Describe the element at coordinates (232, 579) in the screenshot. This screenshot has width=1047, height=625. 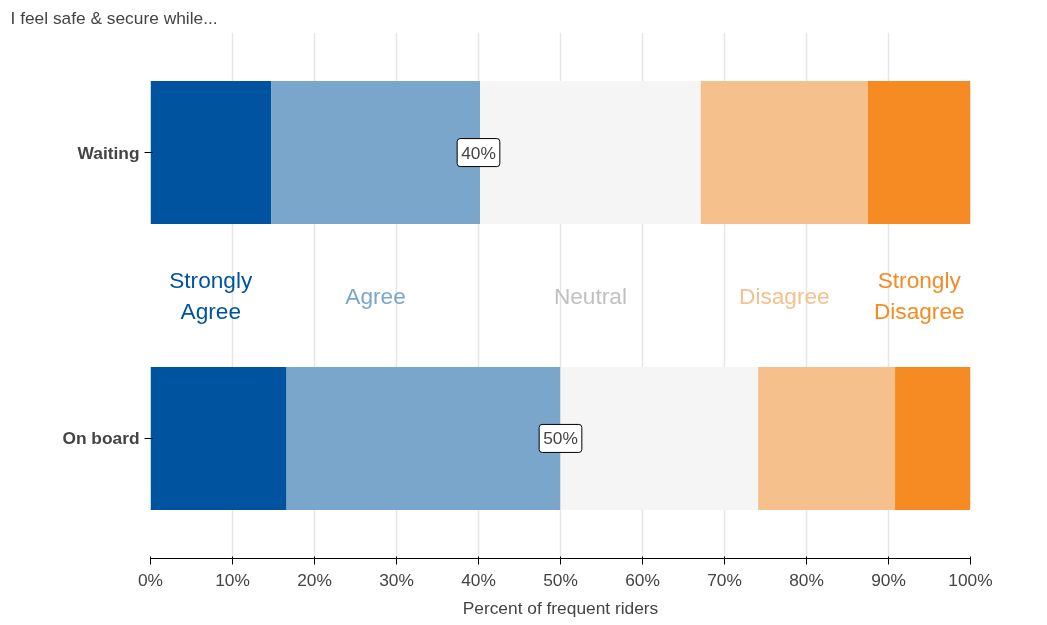
I see `x-tick-label: 10%` at that location.